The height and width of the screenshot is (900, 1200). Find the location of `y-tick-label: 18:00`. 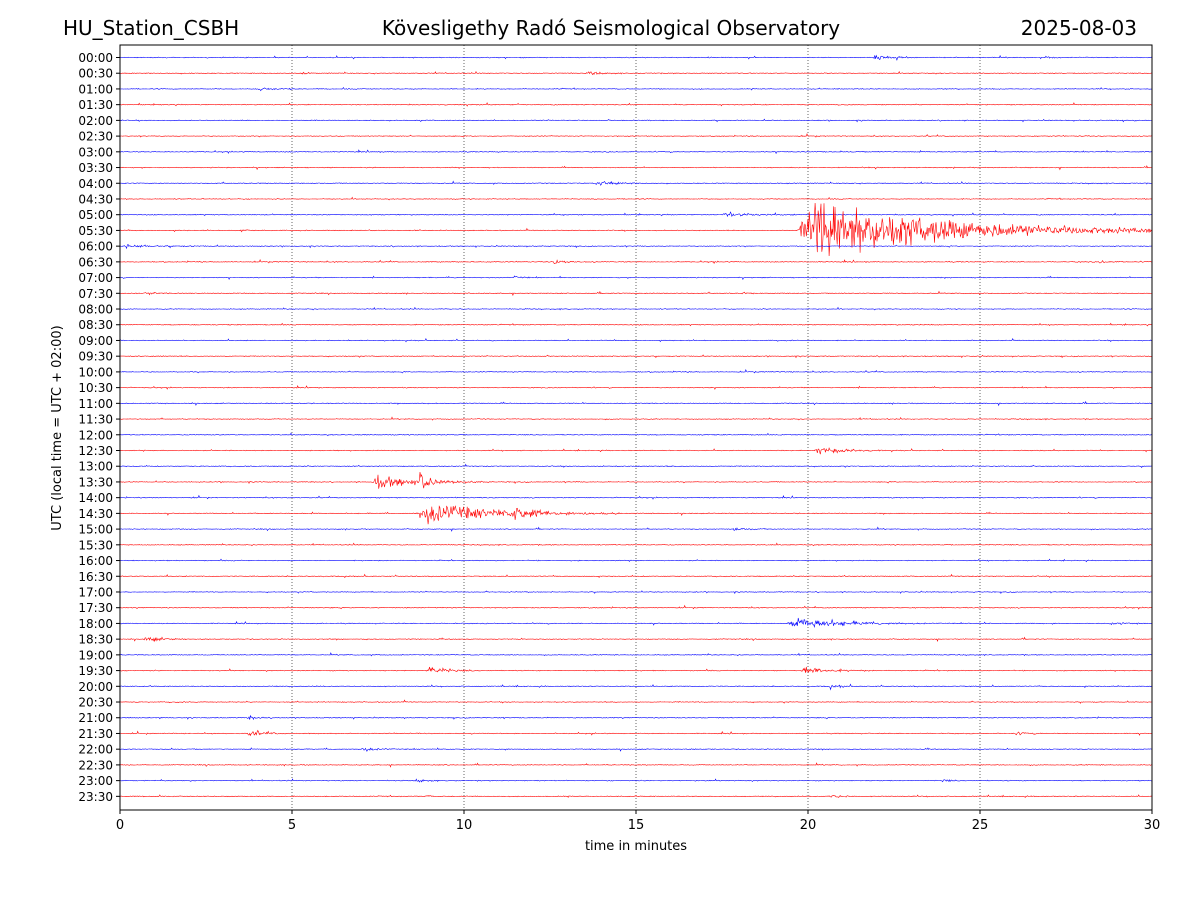

y-tick-label: 18:00 is located at coordinates (95, 624).